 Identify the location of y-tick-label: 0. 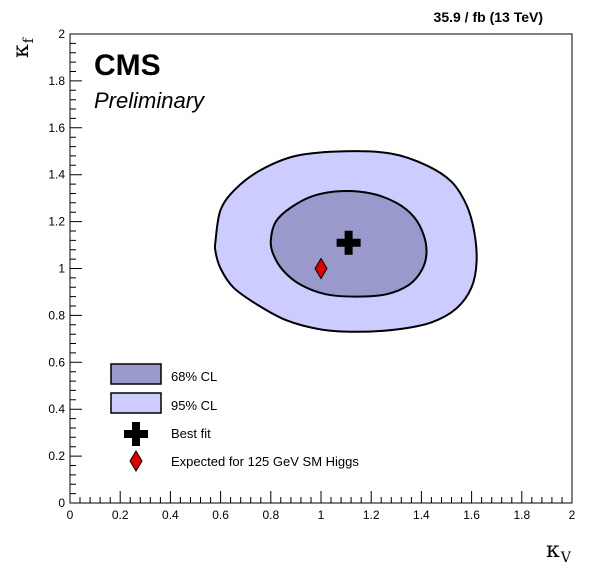
(61, 503).